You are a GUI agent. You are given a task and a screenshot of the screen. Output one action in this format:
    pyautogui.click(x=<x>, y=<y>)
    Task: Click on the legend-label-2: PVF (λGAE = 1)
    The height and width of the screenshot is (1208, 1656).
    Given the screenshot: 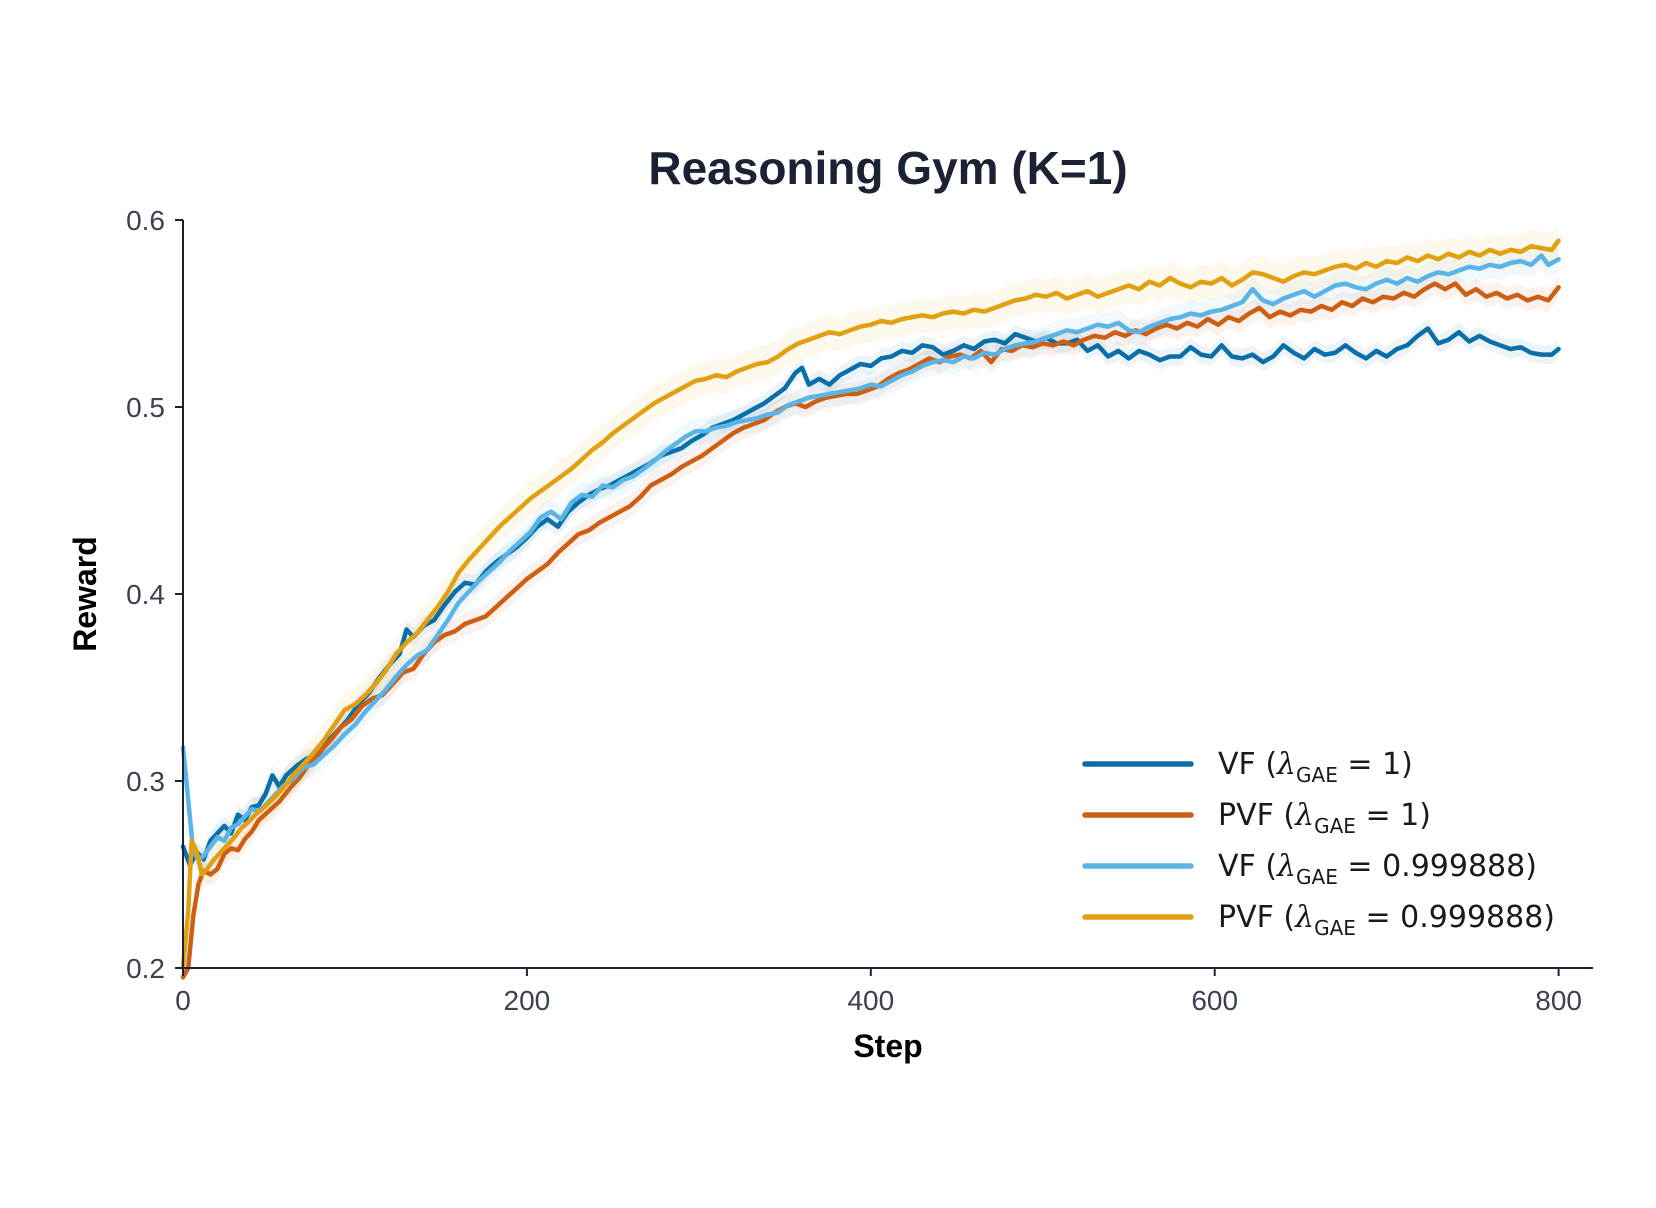 What is the action you would take?
    pyautogui.click(x=1324, y=818)
    